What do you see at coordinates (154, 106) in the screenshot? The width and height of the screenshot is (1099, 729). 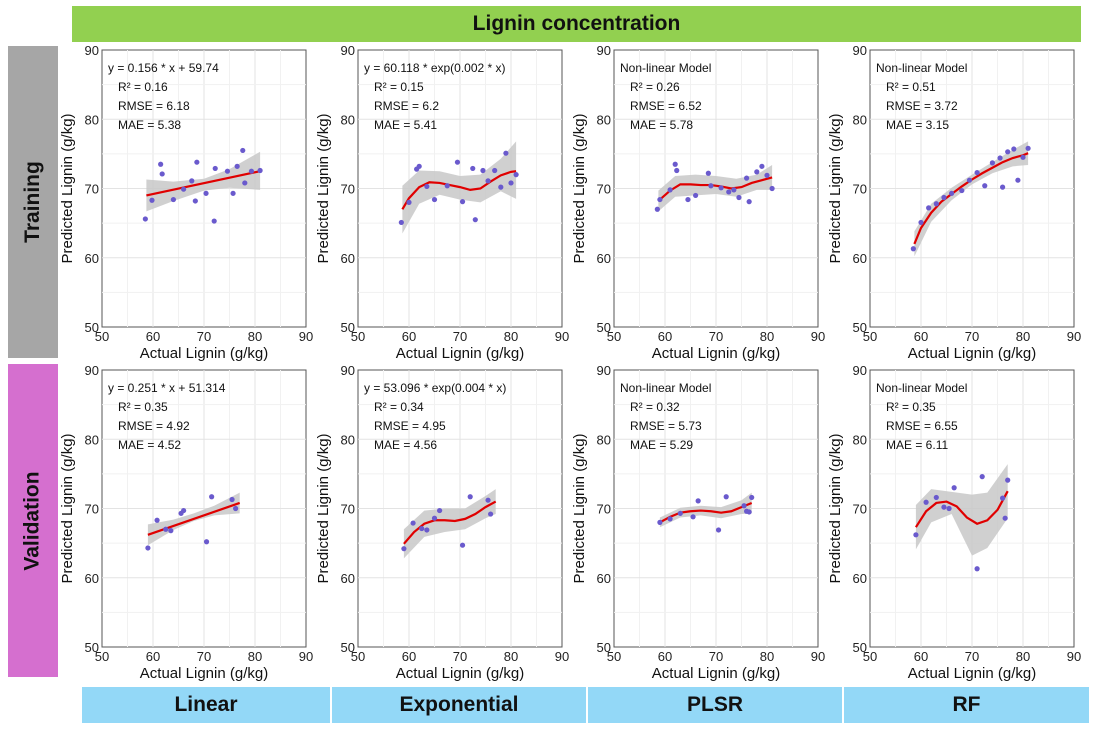 I see `annotation-text: RMSE = 6.18` at bounding box center [154, 106].